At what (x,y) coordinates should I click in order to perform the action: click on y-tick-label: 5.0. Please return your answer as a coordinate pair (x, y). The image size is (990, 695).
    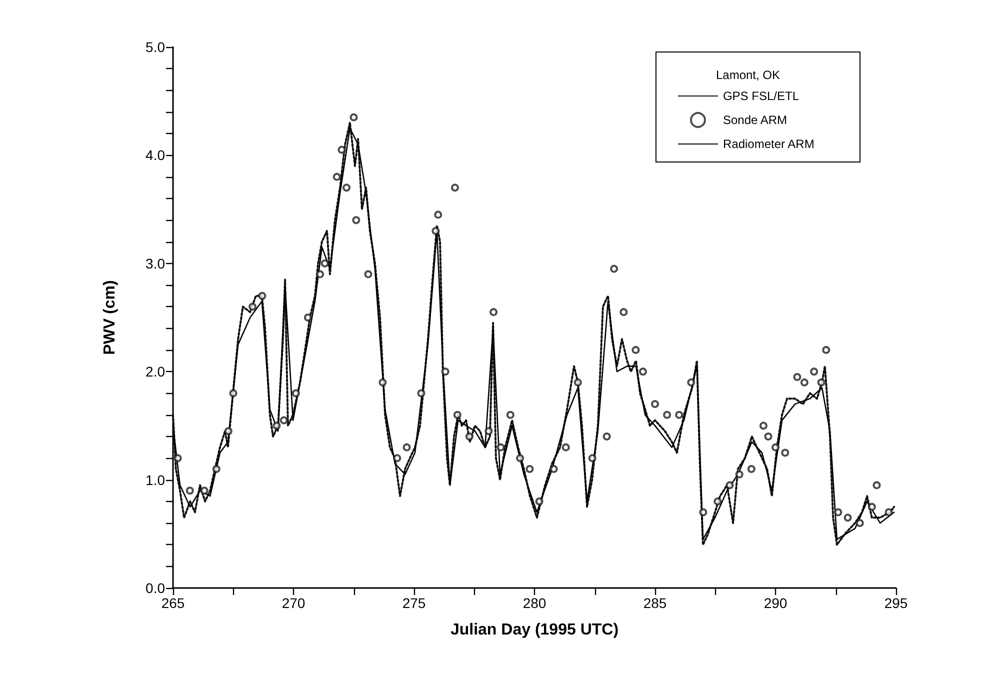
    Looking at the image, I should click on (156, 47).